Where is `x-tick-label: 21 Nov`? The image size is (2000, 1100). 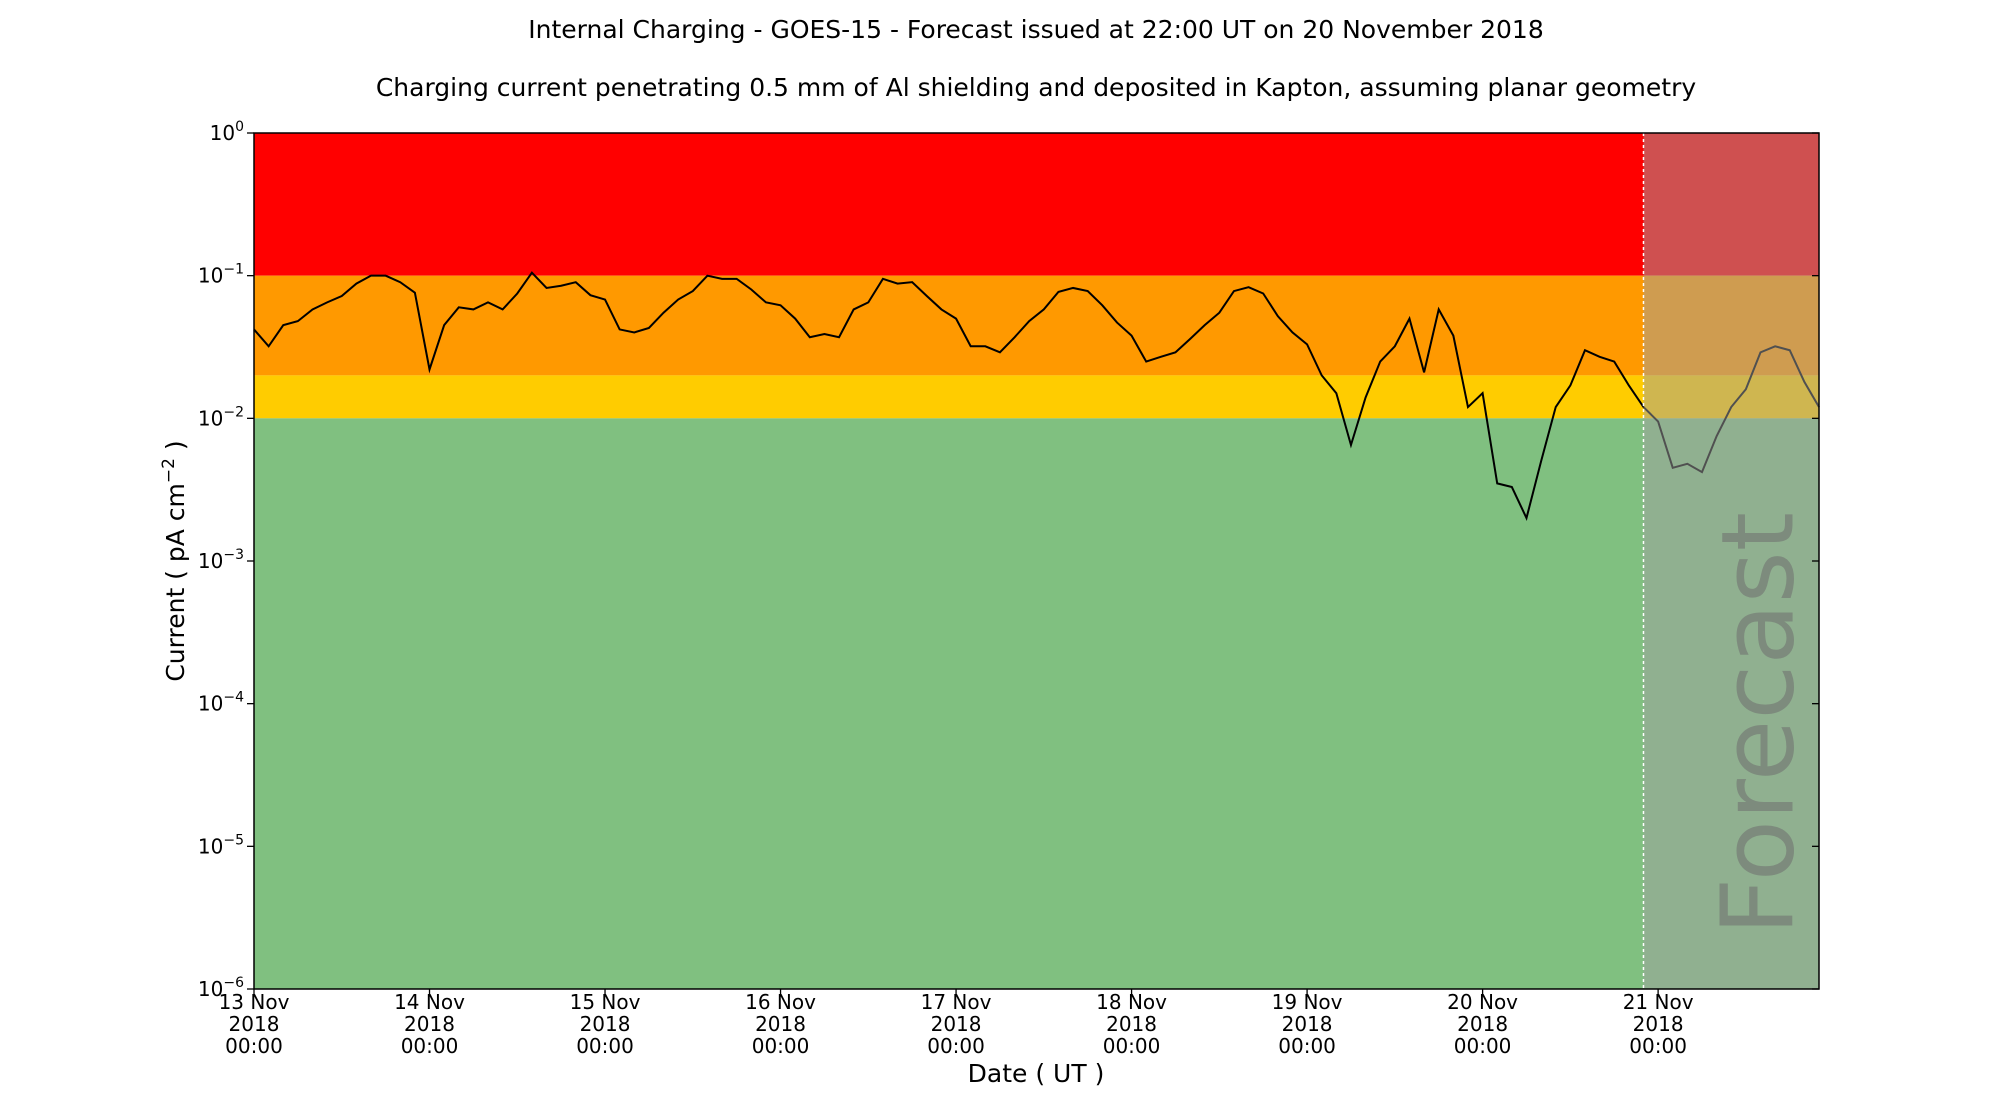 x-tick-label: 21 Nov is located at coordinates (1658, 1002).